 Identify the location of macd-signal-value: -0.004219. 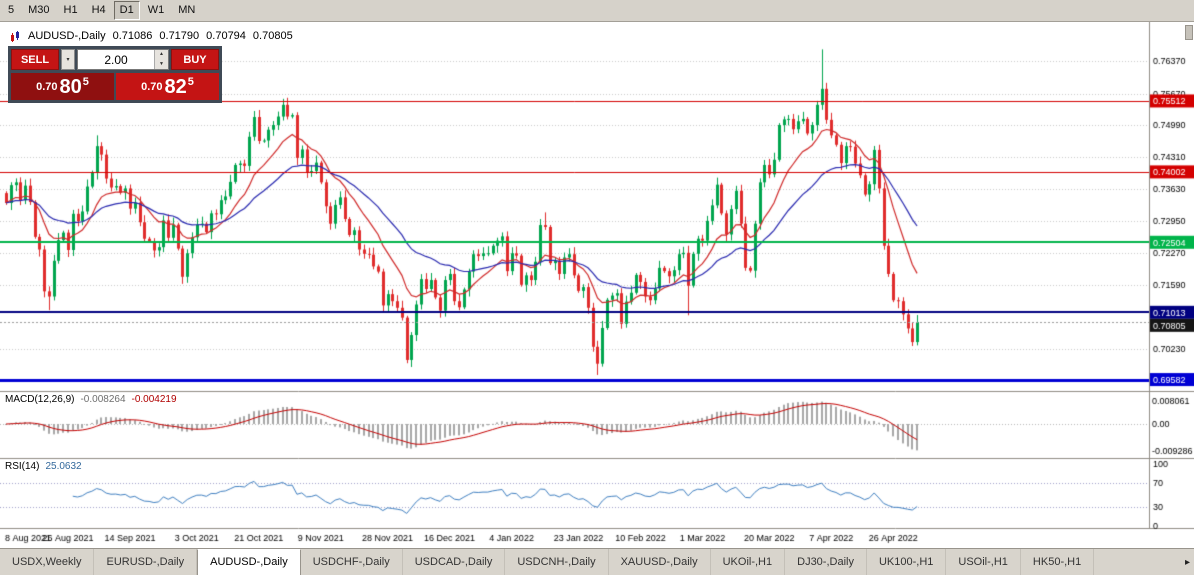
(154, 399).